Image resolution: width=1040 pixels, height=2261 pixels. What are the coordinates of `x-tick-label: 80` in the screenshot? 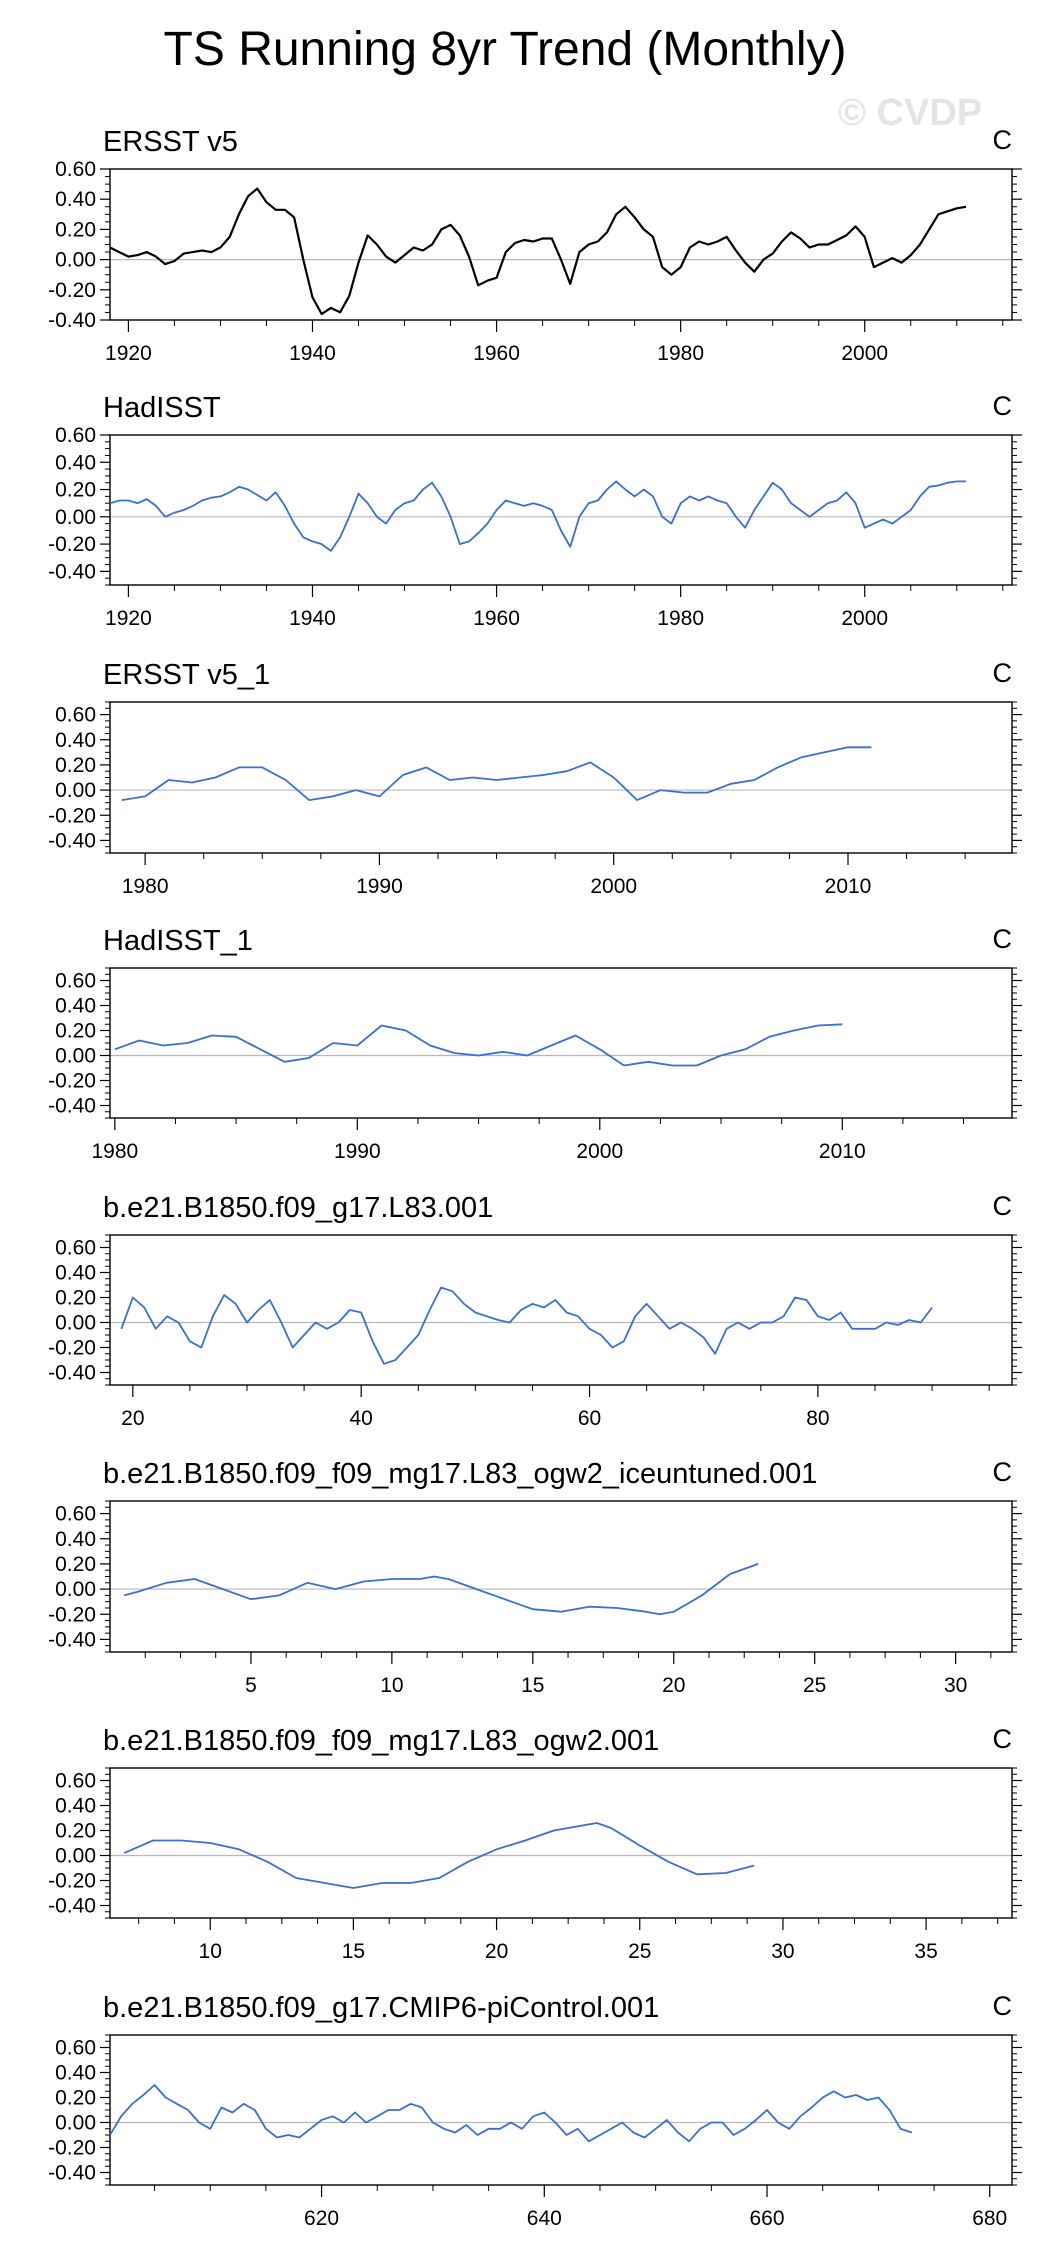 It's located at (817, 1418).